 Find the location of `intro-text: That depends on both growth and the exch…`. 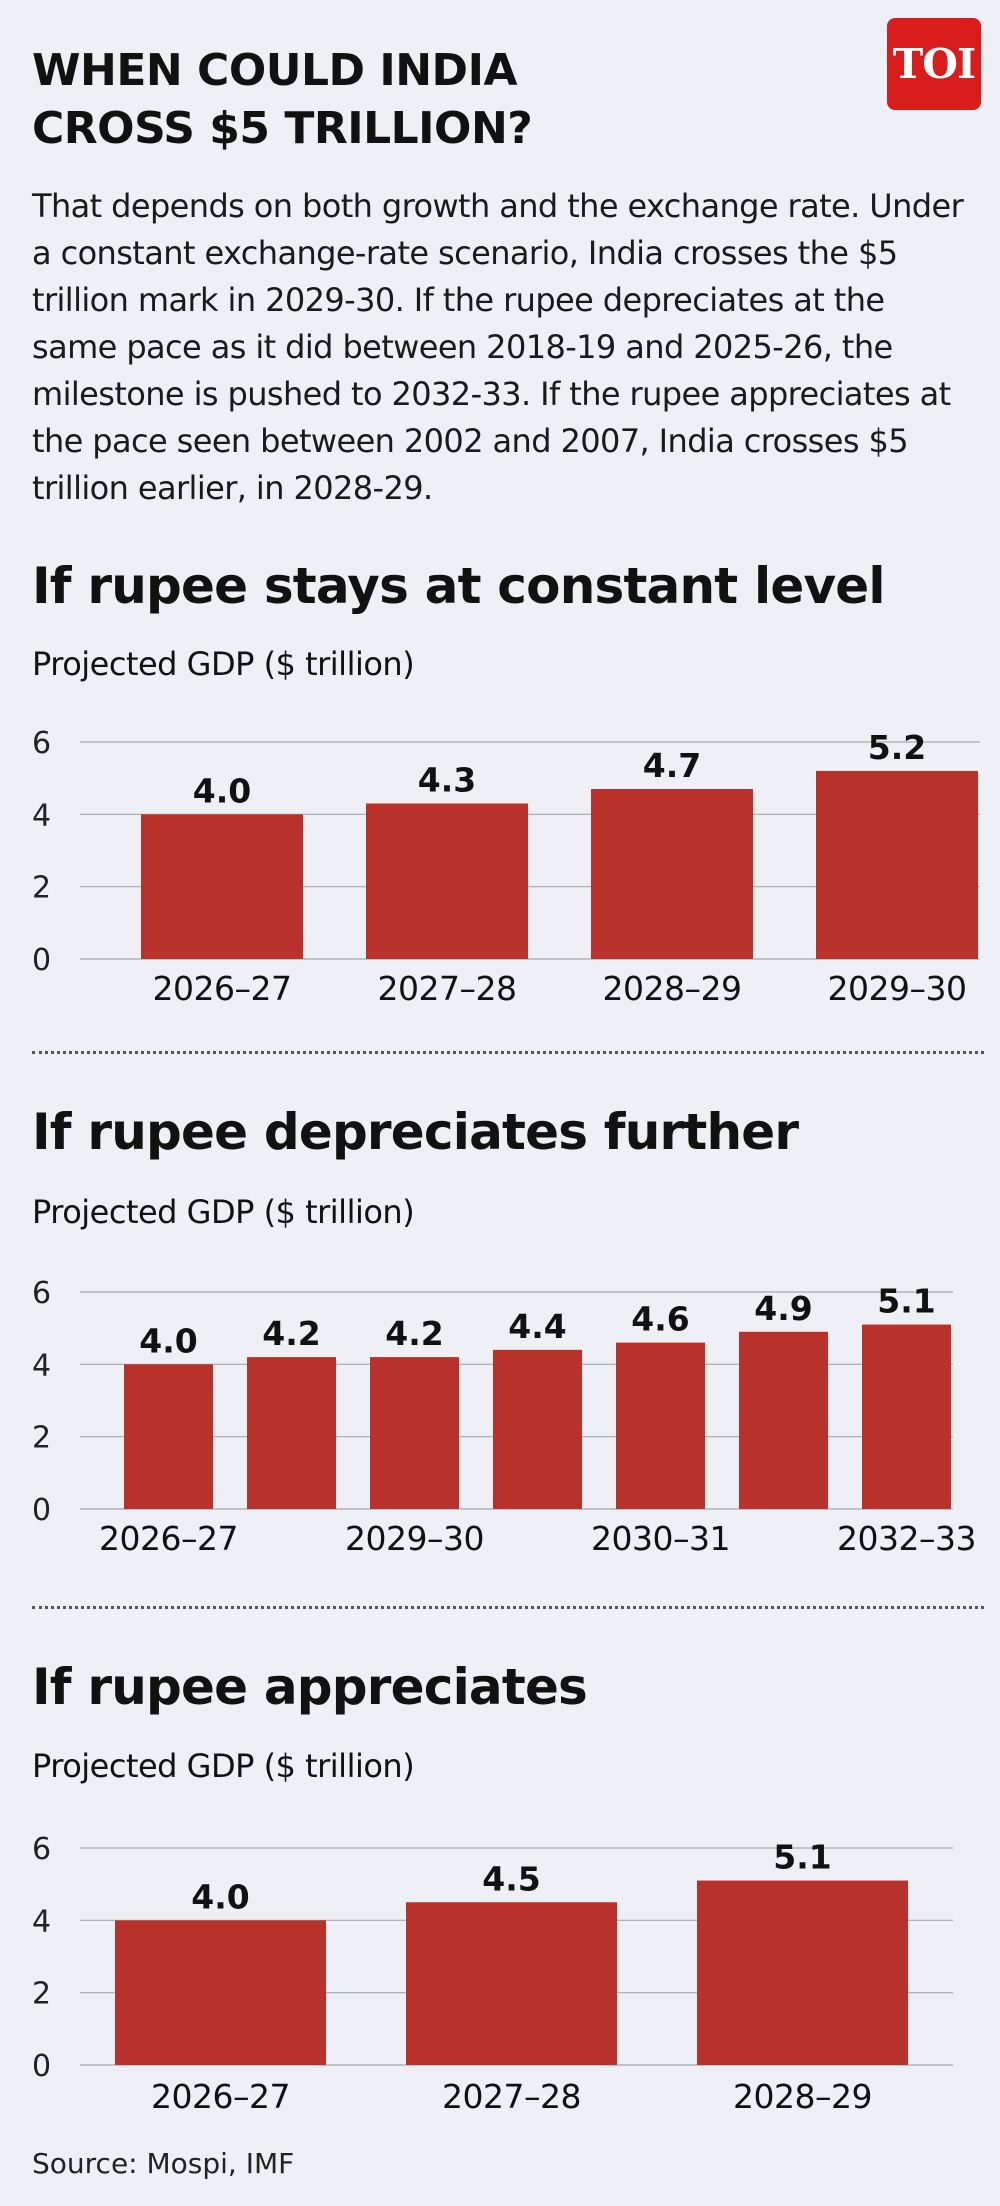

intro-text: That depends on both growth and the exch… is located at coordinates (498, 347).